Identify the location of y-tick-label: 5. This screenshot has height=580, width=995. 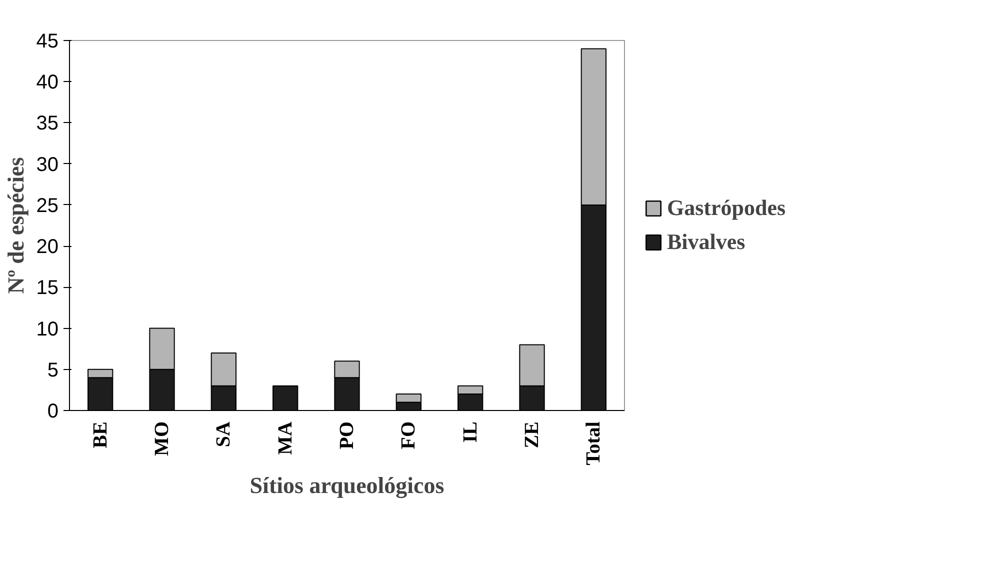
(52, 370).